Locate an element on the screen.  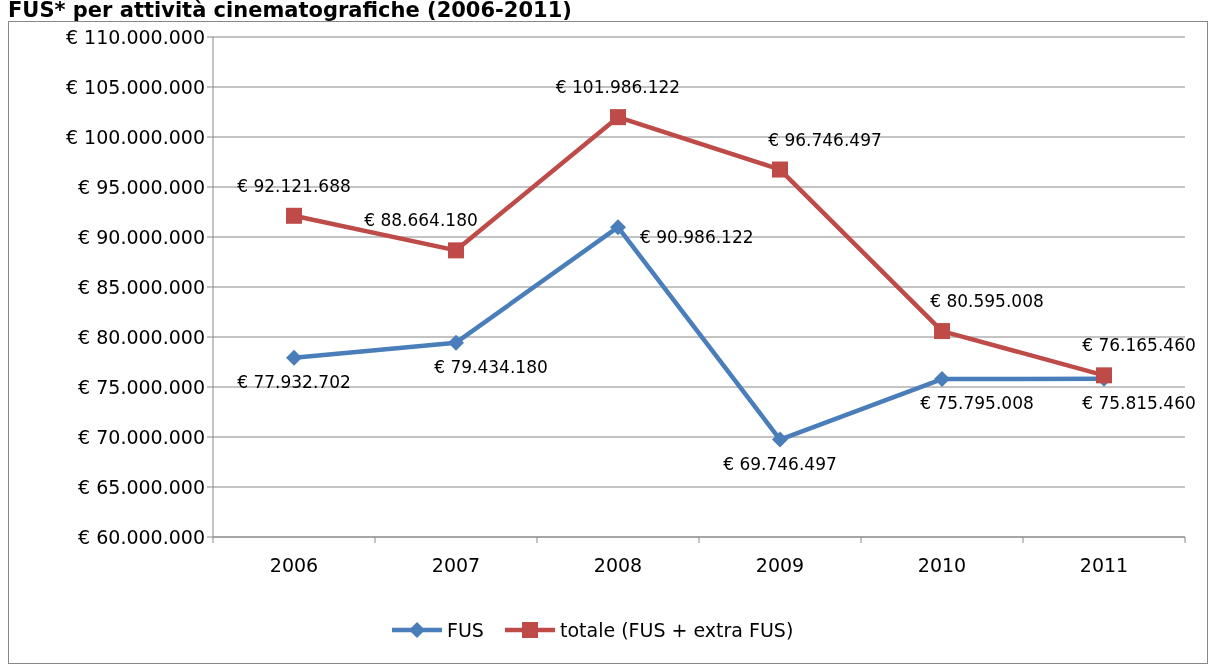
y-tick-label: € 70.000.000 is located at coordinates (141, 436).